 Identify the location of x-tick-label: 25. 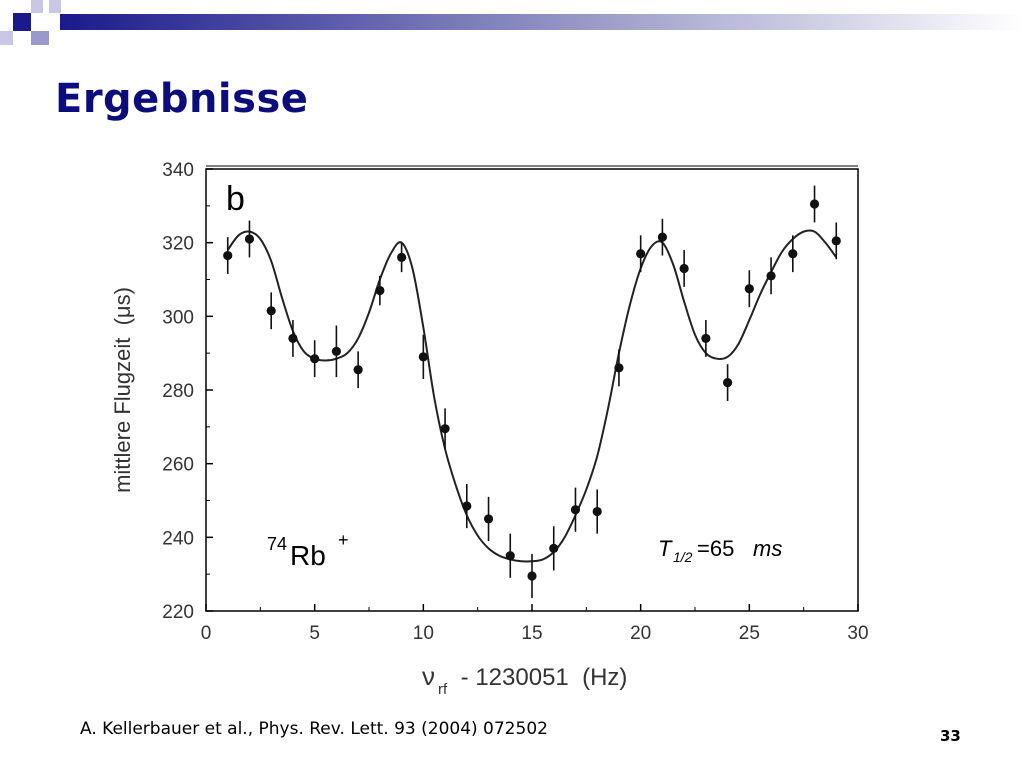
(749, 633).